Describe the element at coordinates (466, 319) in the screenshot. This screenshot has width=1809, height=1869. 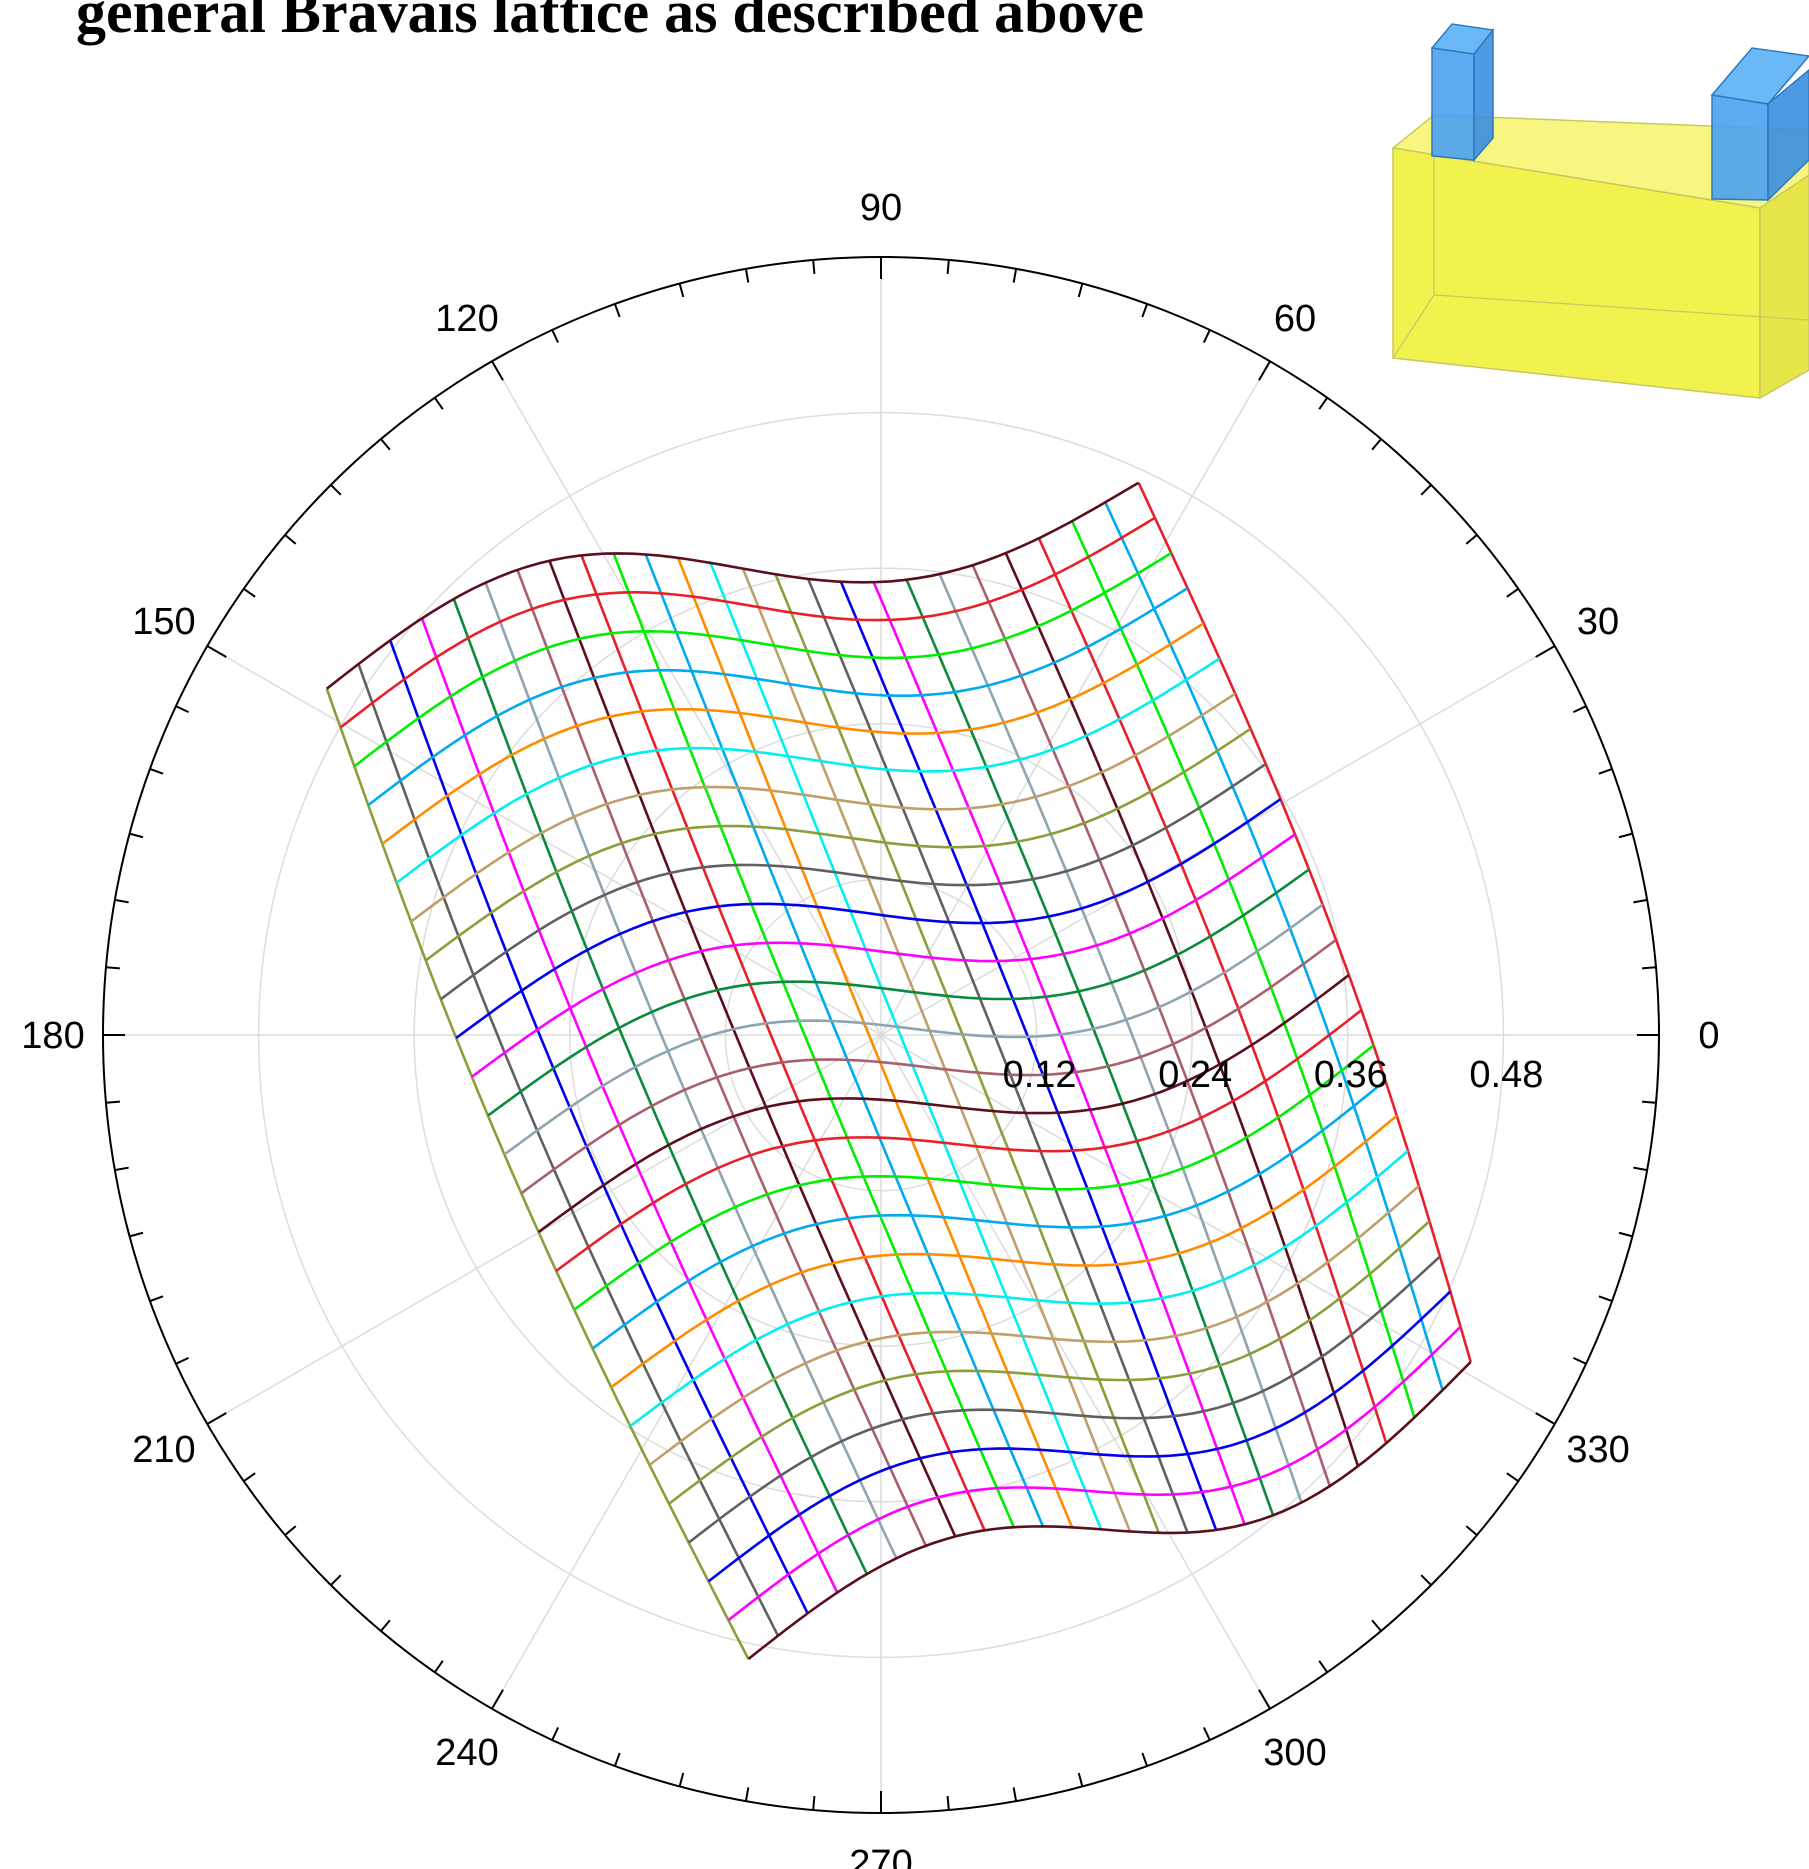
I see `angular-tick-label: 120` at that location.